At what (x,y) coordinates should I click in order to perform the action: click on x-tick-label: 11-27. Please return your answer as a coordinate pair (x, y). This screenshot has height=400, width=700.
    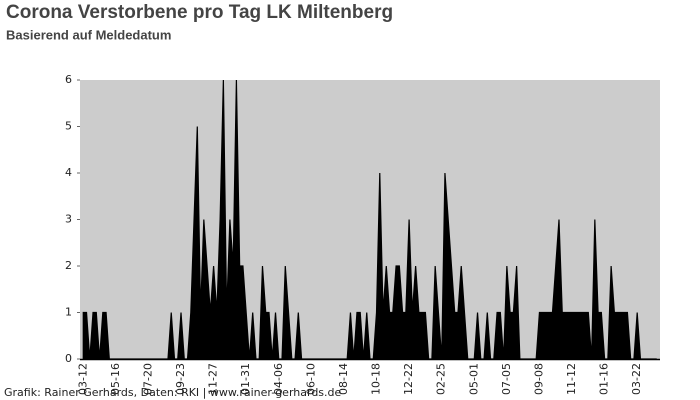
    Looking at the image, I should click on (213, 379).